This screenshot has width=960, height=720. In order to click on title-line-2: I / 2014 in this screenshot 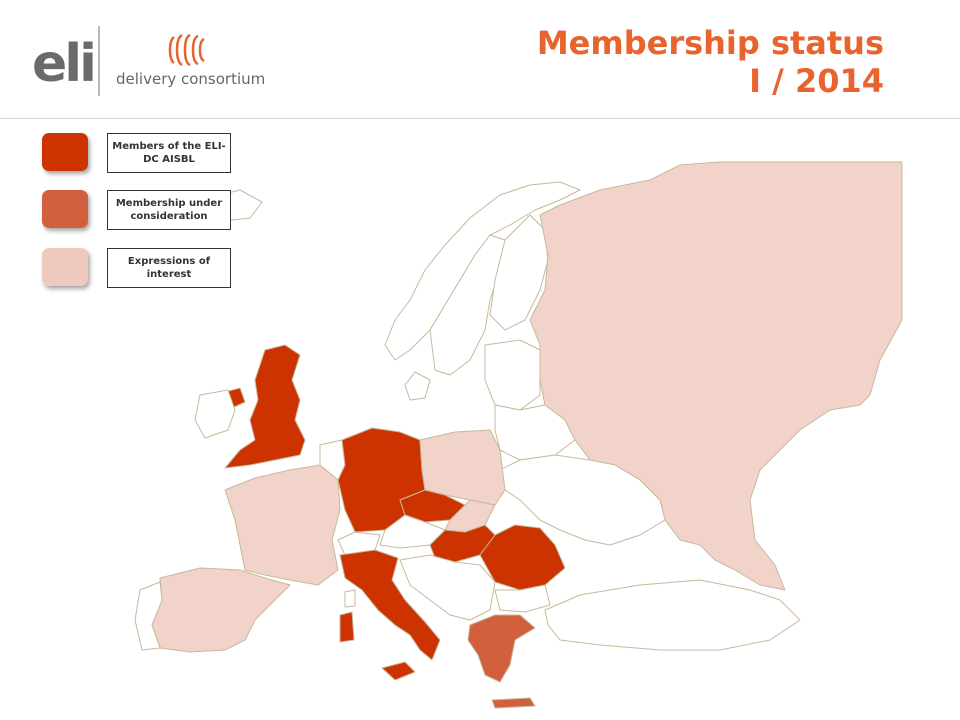, I will do `click(816, 81)`.